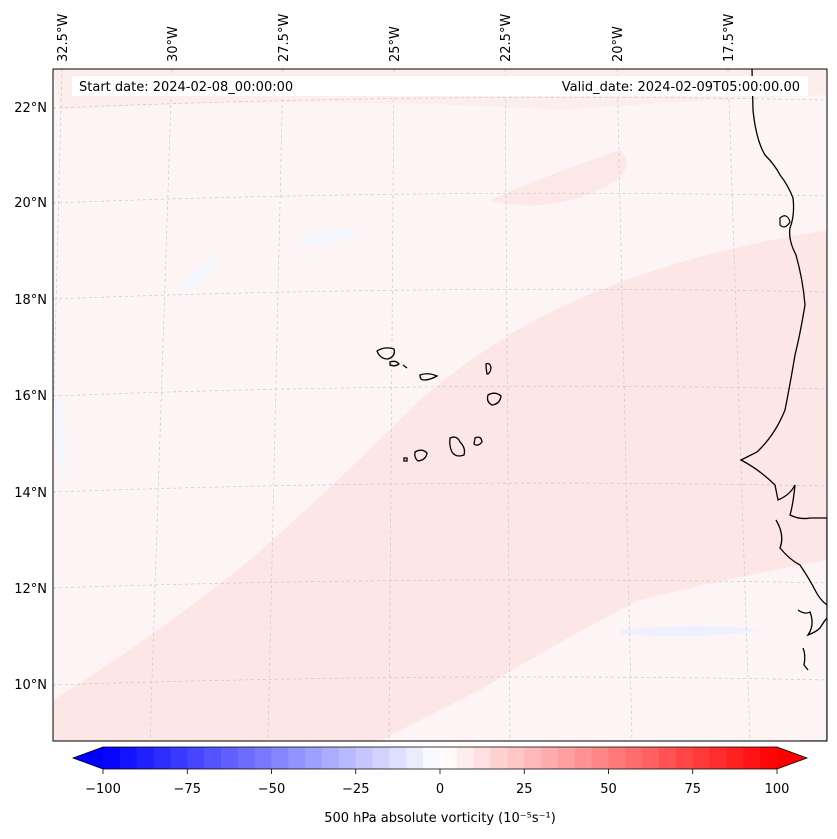 Image resolution: width=837 pixels, height=839 pixels. I want to click on lat-label: 22°N, so click(30, 108).